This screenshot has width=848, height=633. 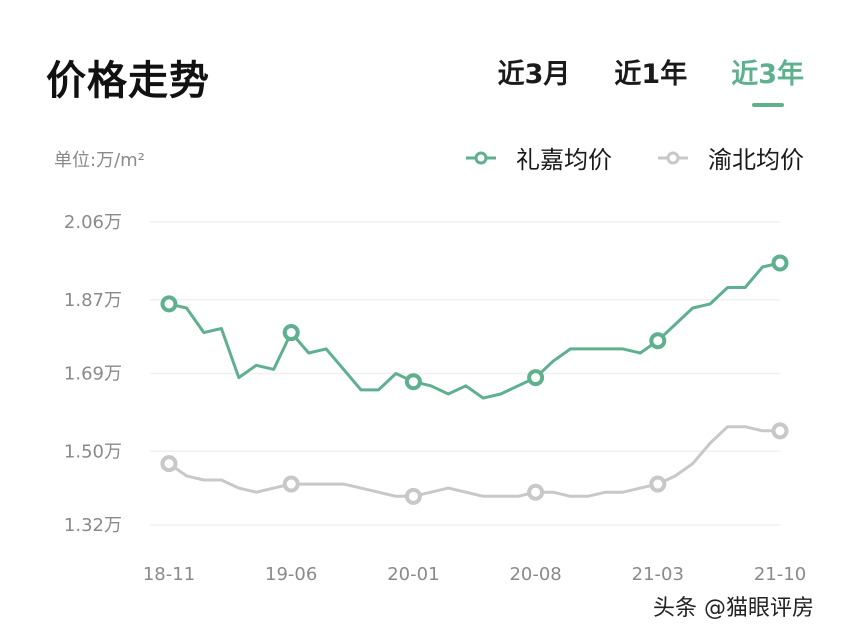 I want to click on legend-item-lijia: 礼嘉均价, so click(x=539, y=157).